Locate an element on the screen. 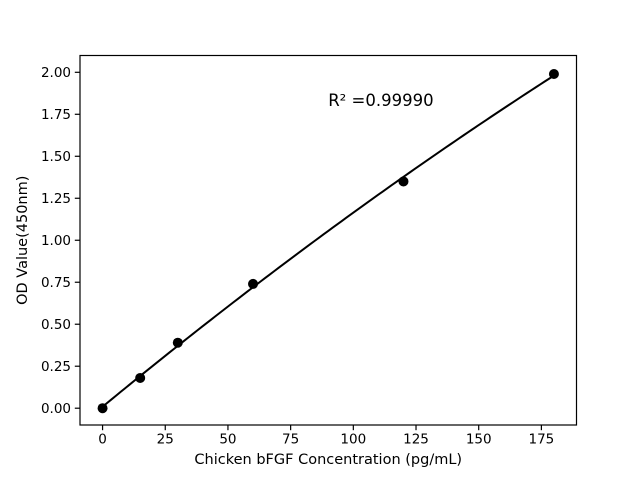  x-tick-label: 75 is located at coordinates (290, 440).